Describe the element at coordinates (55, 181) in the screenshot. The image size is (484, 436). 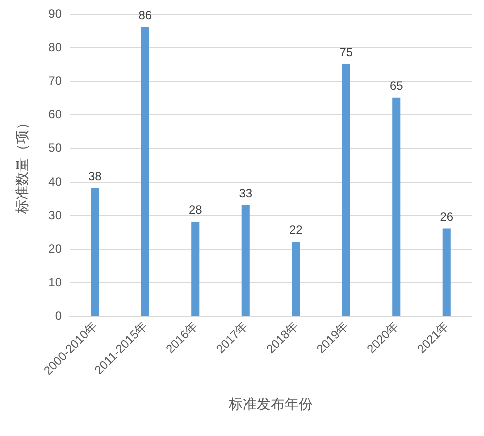
I see `y-tick-label: 40` at that location.